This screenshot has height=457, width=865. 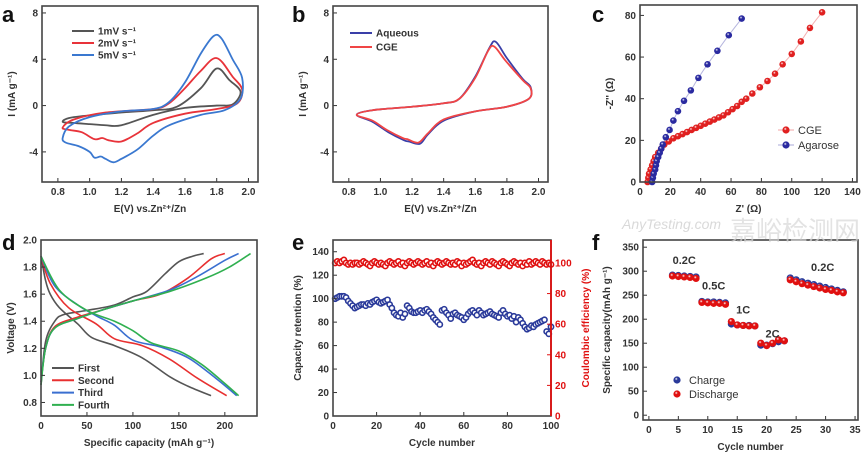 What do you see at coordinates (773, 334) in the screenshot?
I see `rate-label: 2C` at bounding box center [773, 334].